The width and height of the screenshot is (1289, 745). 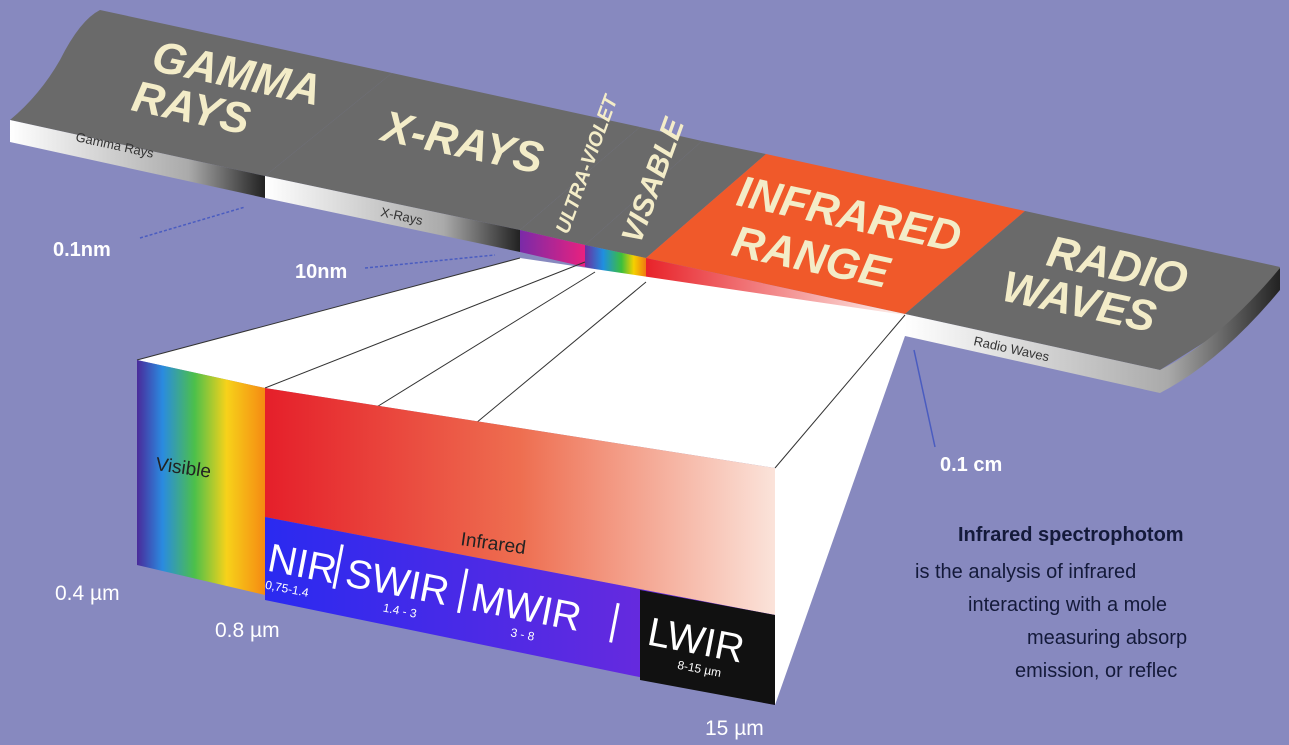 I want to click on marker-label: 0.8 µm, so click(x=247, y=630).